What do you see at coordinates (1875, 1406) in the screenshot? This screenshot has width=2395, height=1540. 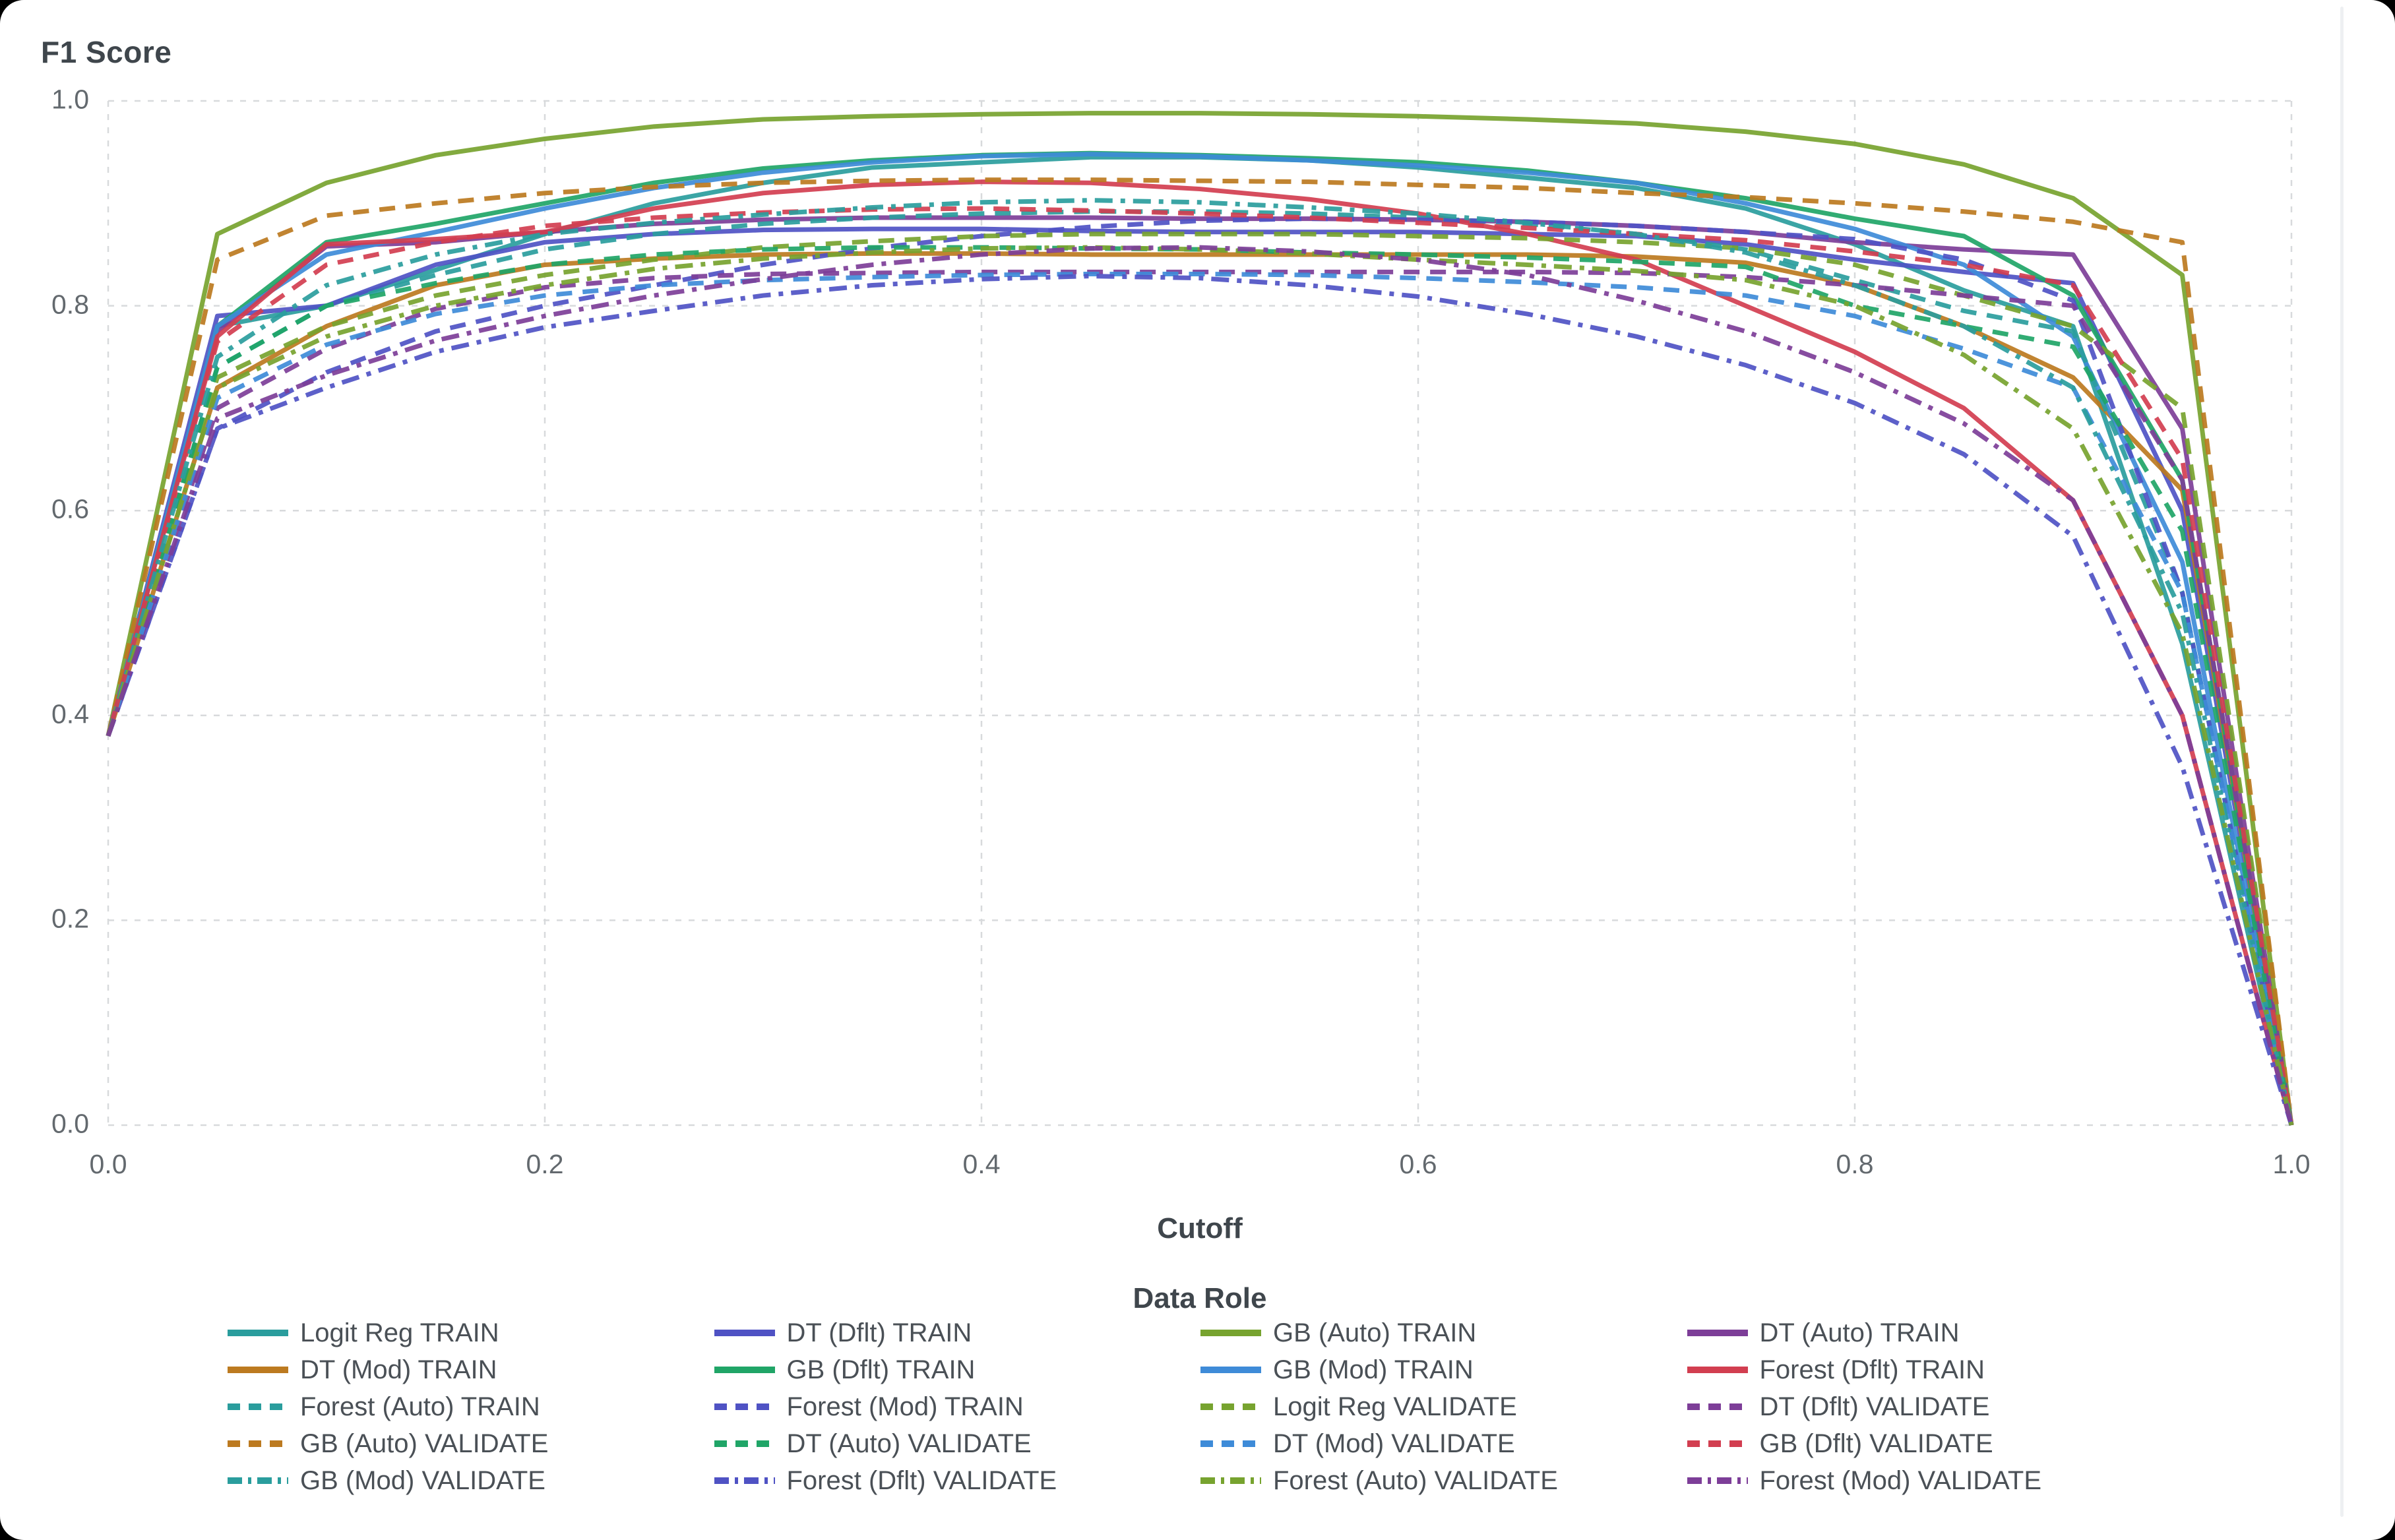 I see `legend-label: DT (Dflt) VALIDATE` at bounding box center [1875, 1406].